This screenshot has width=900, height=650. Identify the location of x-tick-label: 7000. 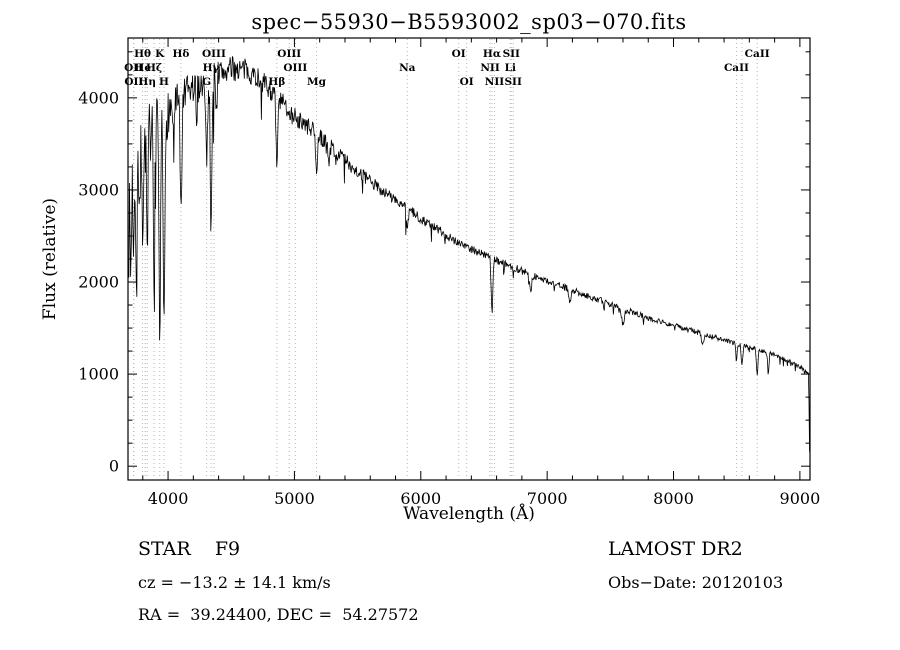
(547, 498).